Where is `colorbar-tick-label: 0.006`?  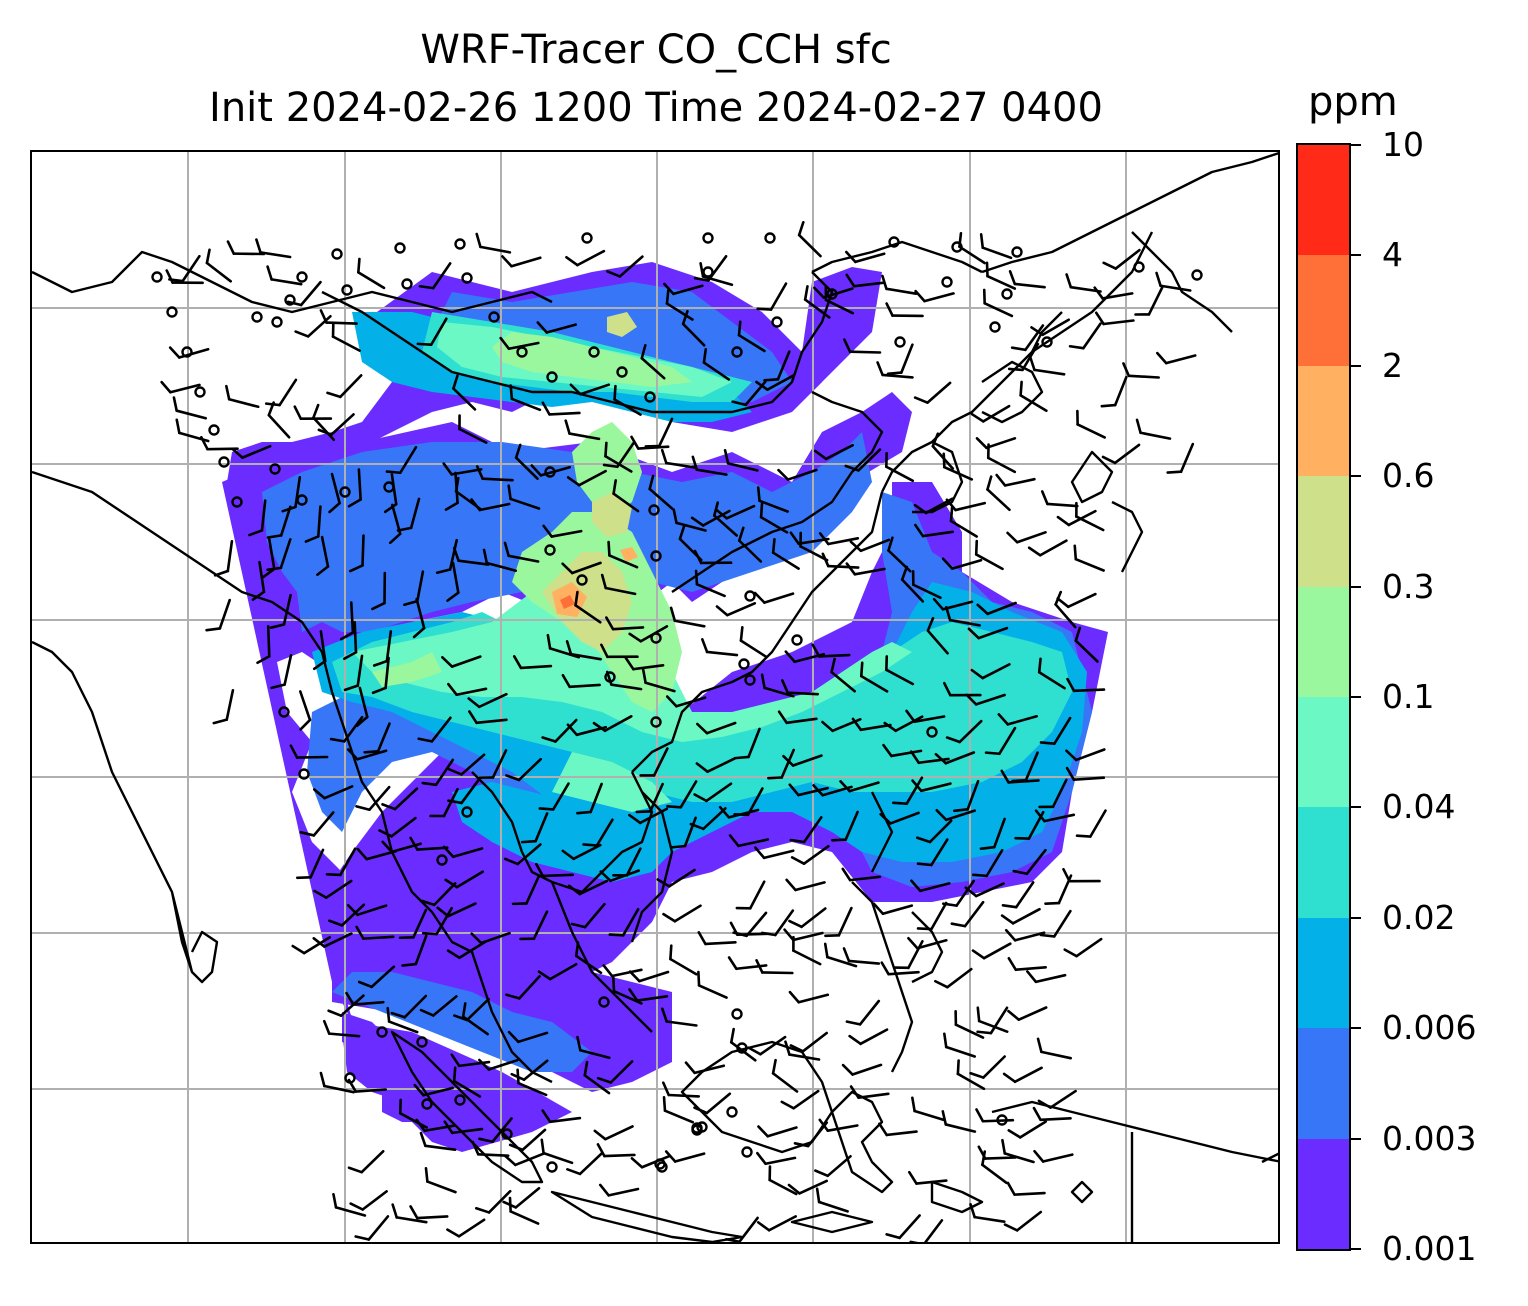 colorbar-tick-label: 0.006 is located at coordinates (1429, 1028).